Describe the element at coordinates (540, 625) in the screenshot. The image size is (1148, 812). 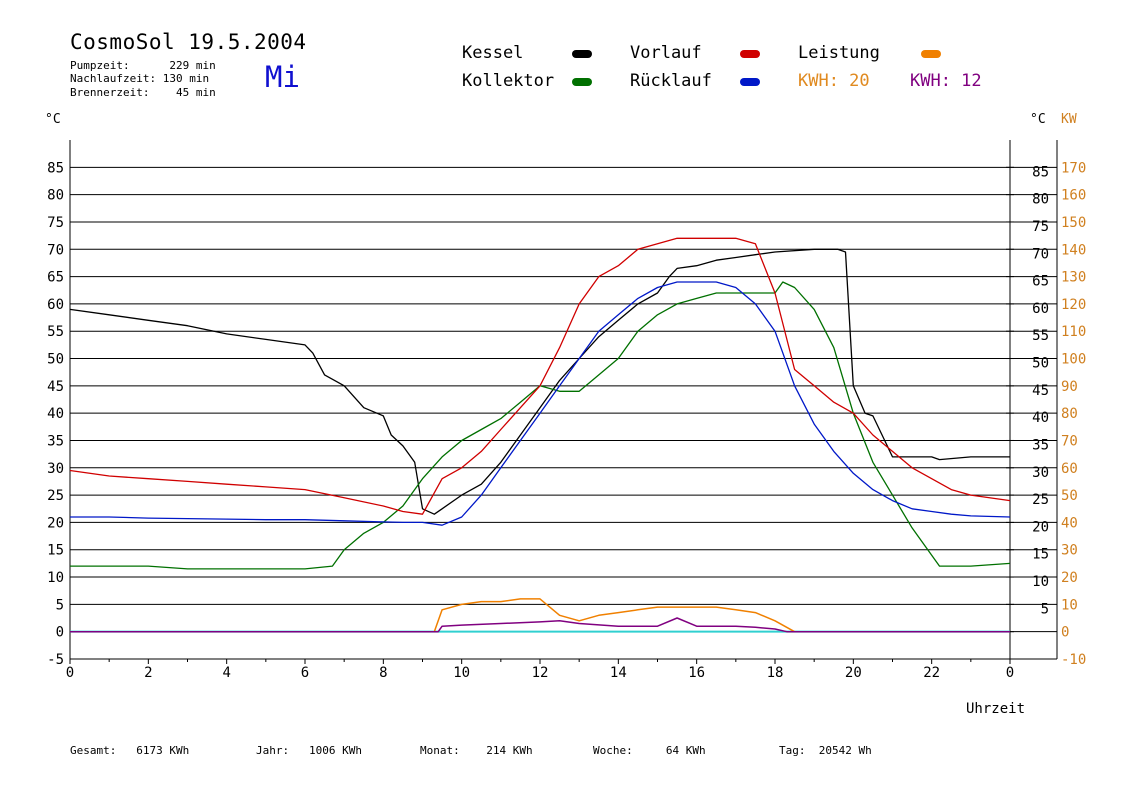
I see `series-line-kwh_purple` at that location.